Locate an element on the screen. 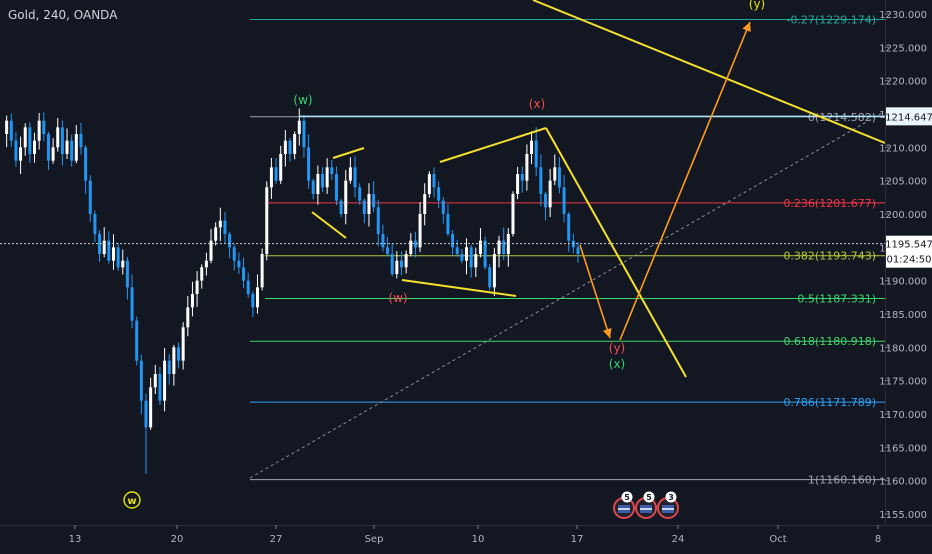 The height and width of the screenshot is (554, 932). fib-level-label: 0.5(1187.331) is located at coordinates (836, 298).